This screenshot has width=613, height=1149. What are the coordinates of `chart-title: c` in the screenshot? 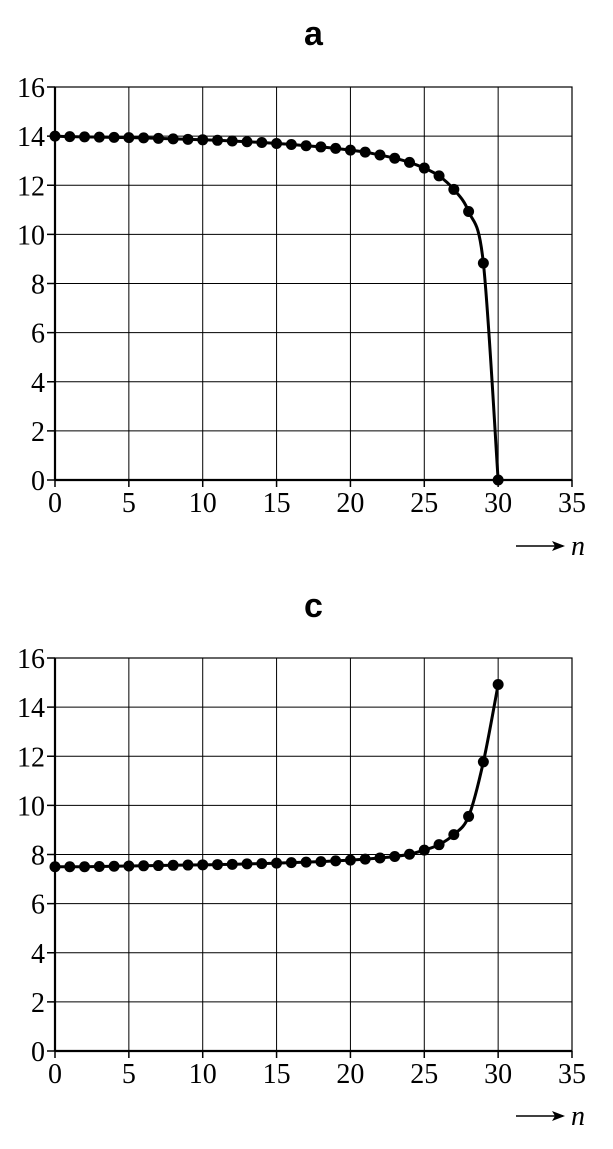 It's located at (313, 606).